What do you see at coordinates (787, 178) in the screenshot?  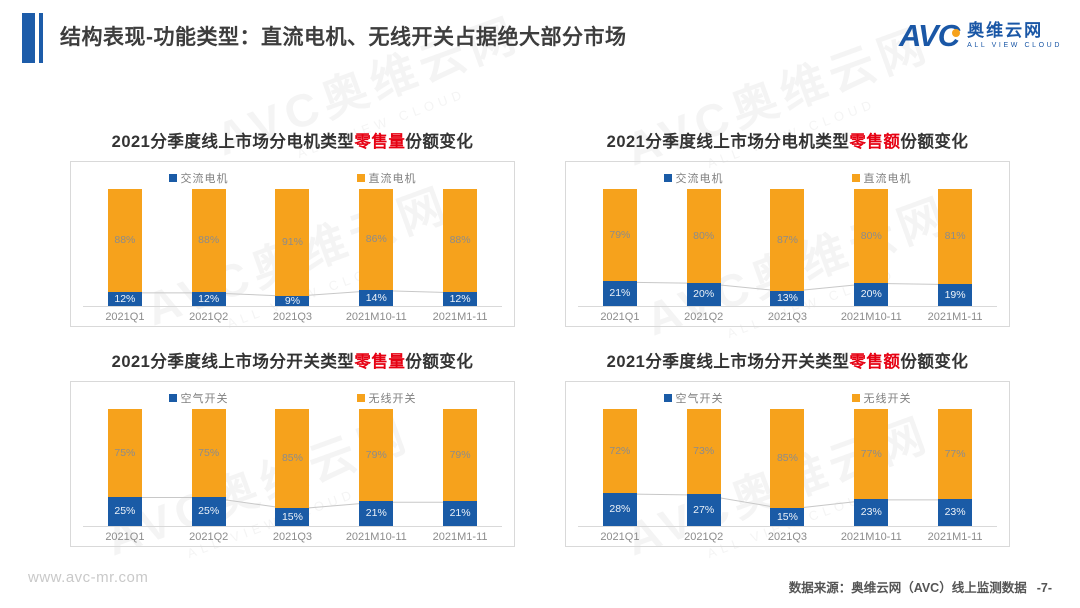 I see `chart-legend: 交流电机 直流电机` at bounding box center [787, 178].